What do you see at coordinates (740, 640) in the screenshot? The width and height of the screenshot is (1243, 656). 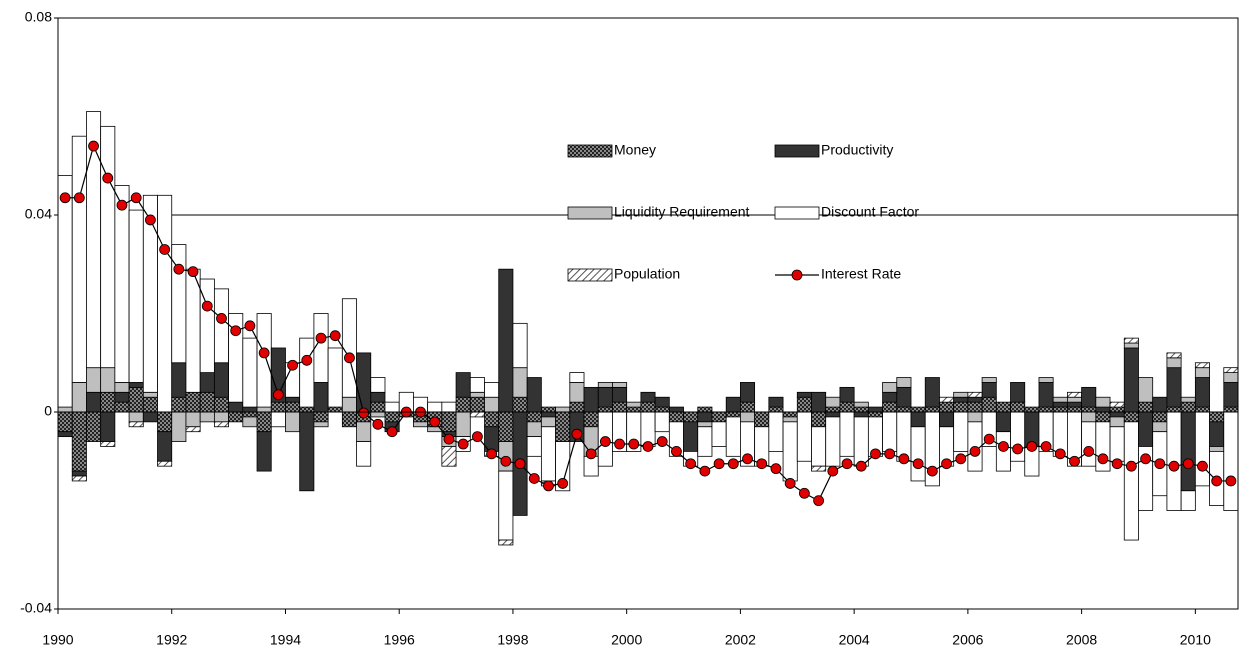 I see `x-tick-label: 2002` at bounding box center [740, 640].